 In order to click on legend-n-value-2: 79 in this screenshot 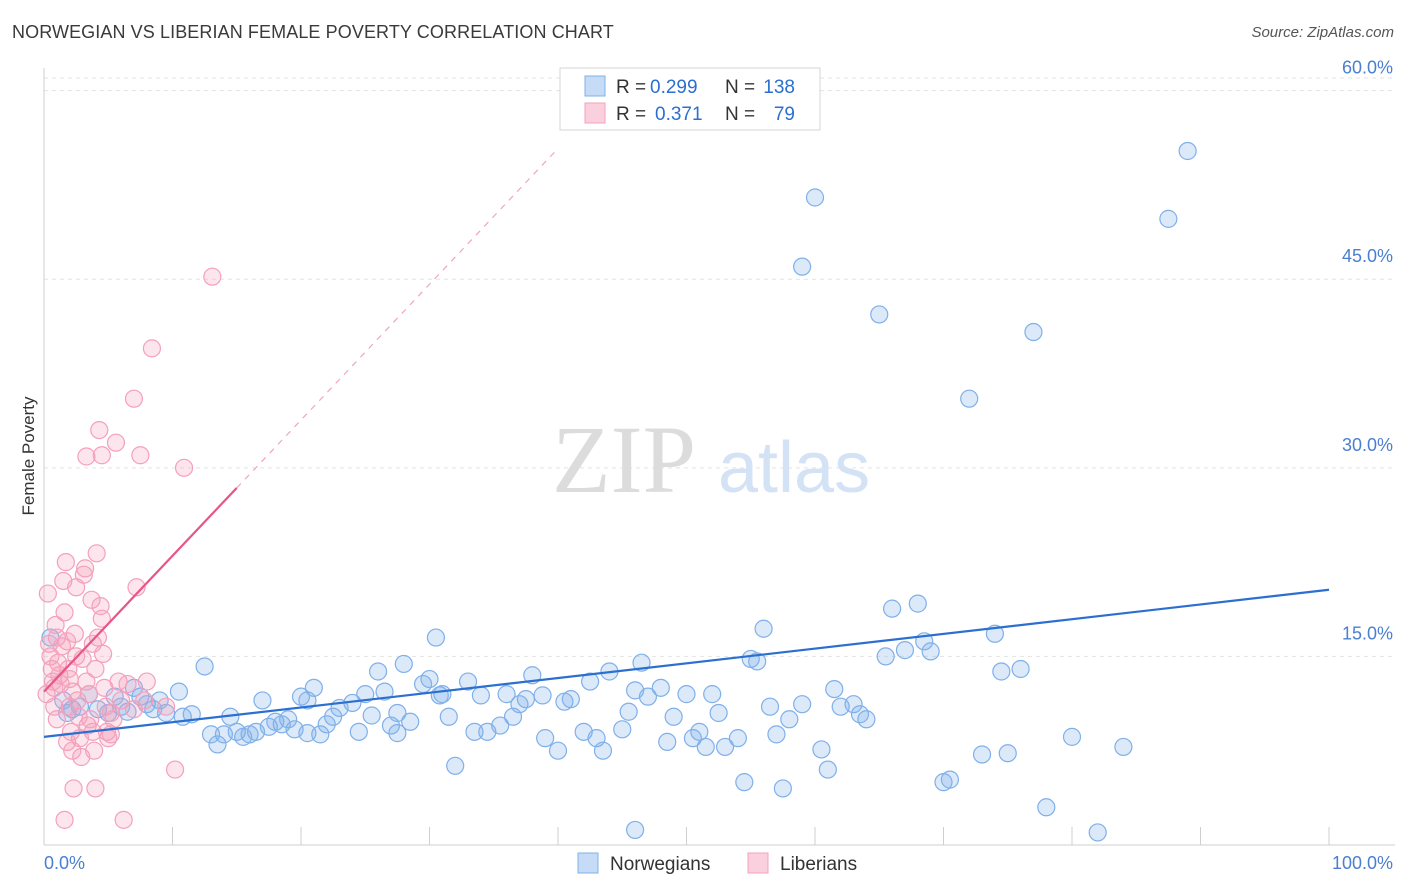, I will do `click(784, 114)`.